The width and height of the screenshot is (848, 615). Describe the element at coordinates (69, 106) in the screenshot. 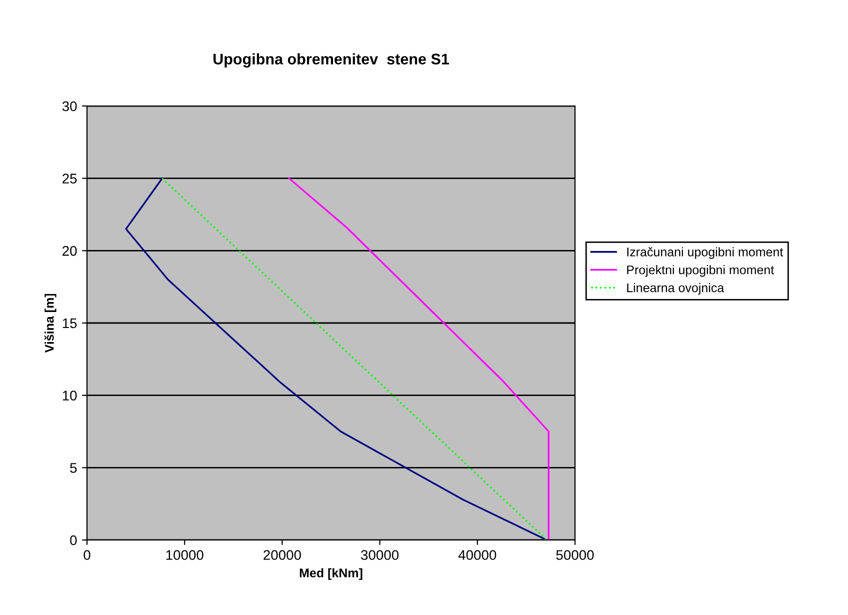

I see `y-tick-label: 30` at that location.